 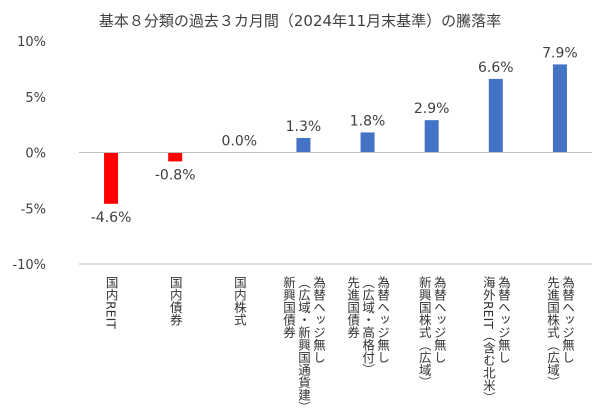 What do you see at coordinates (31, 42) in the screenshot?
I see `y-tick-label: 10%` at bounding box center [31, 42].